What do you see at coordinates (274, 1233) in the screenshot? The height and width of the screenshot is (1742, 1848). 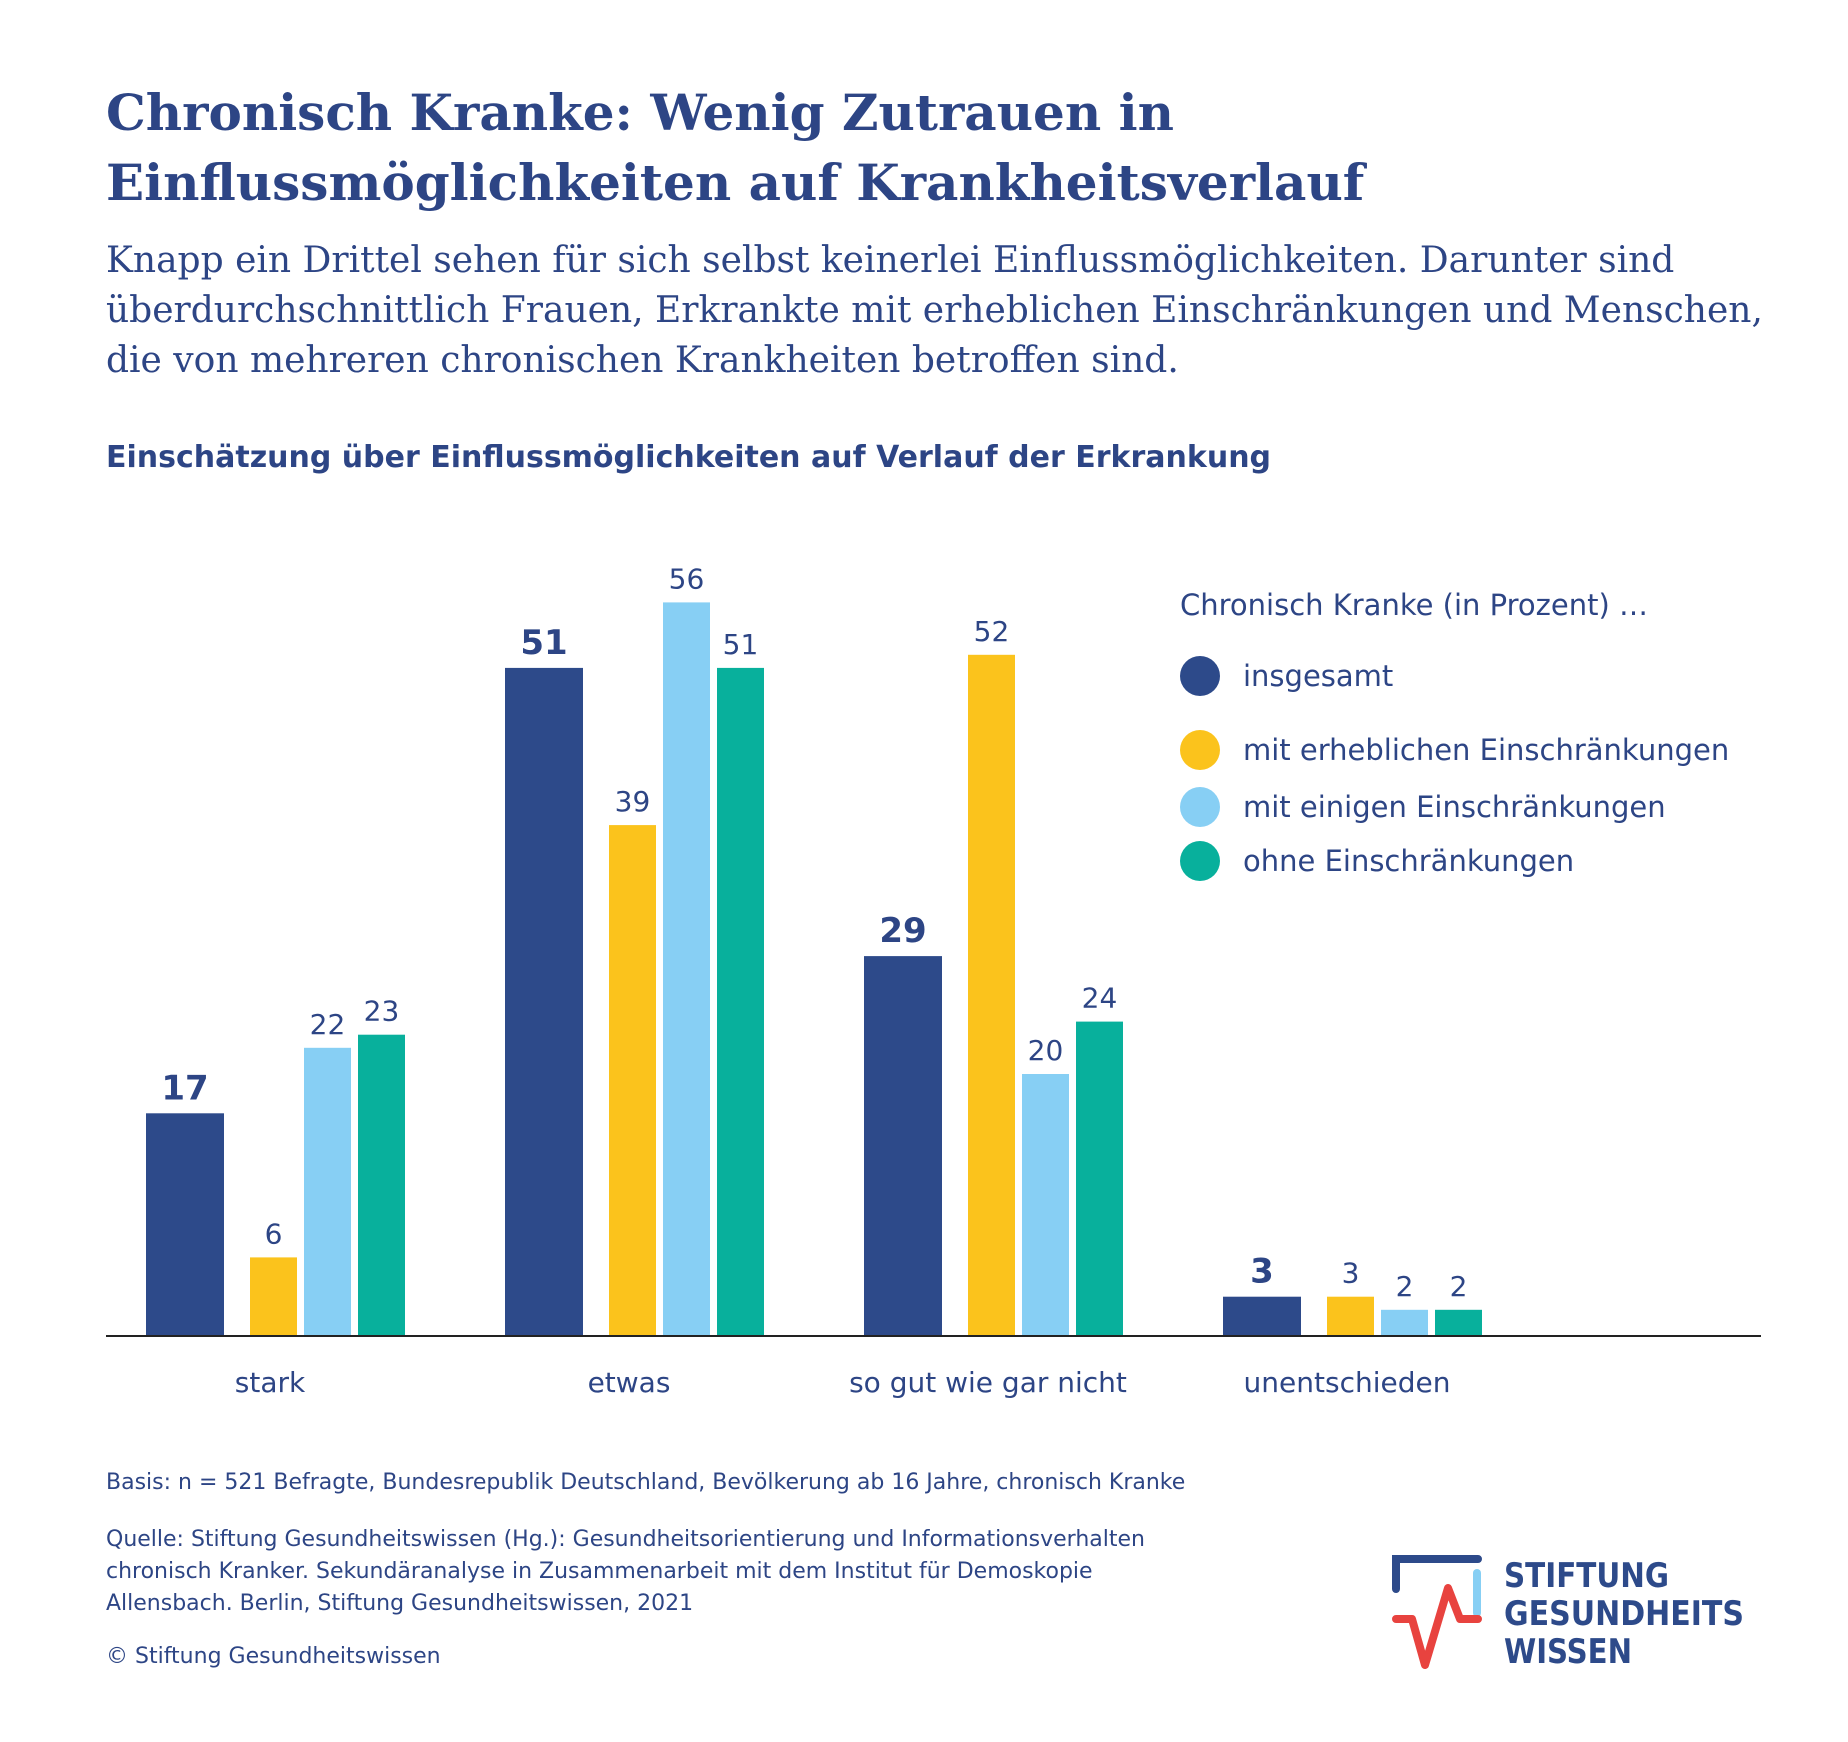 I see `data-label: 6` at bounding box center [274, 1233].